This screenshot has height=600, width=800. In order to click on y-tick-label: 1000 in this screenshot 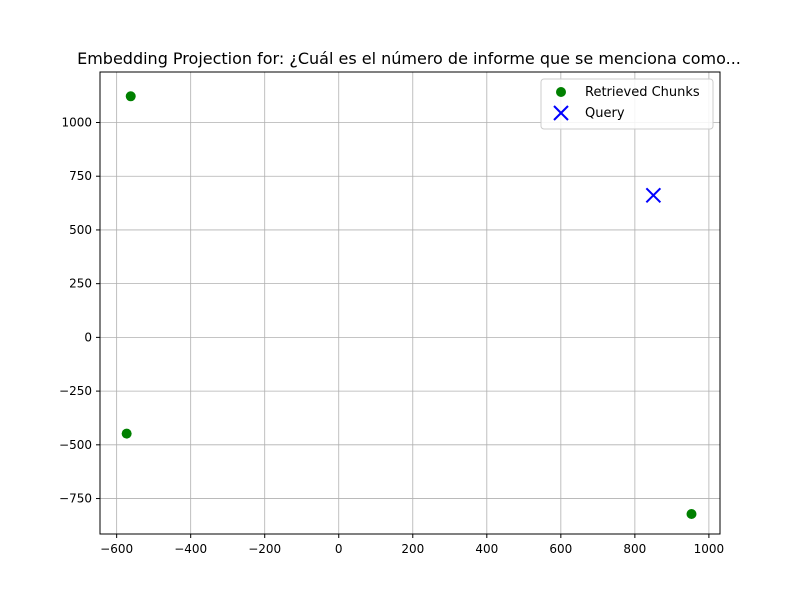, I will do `click(76, 122)`.